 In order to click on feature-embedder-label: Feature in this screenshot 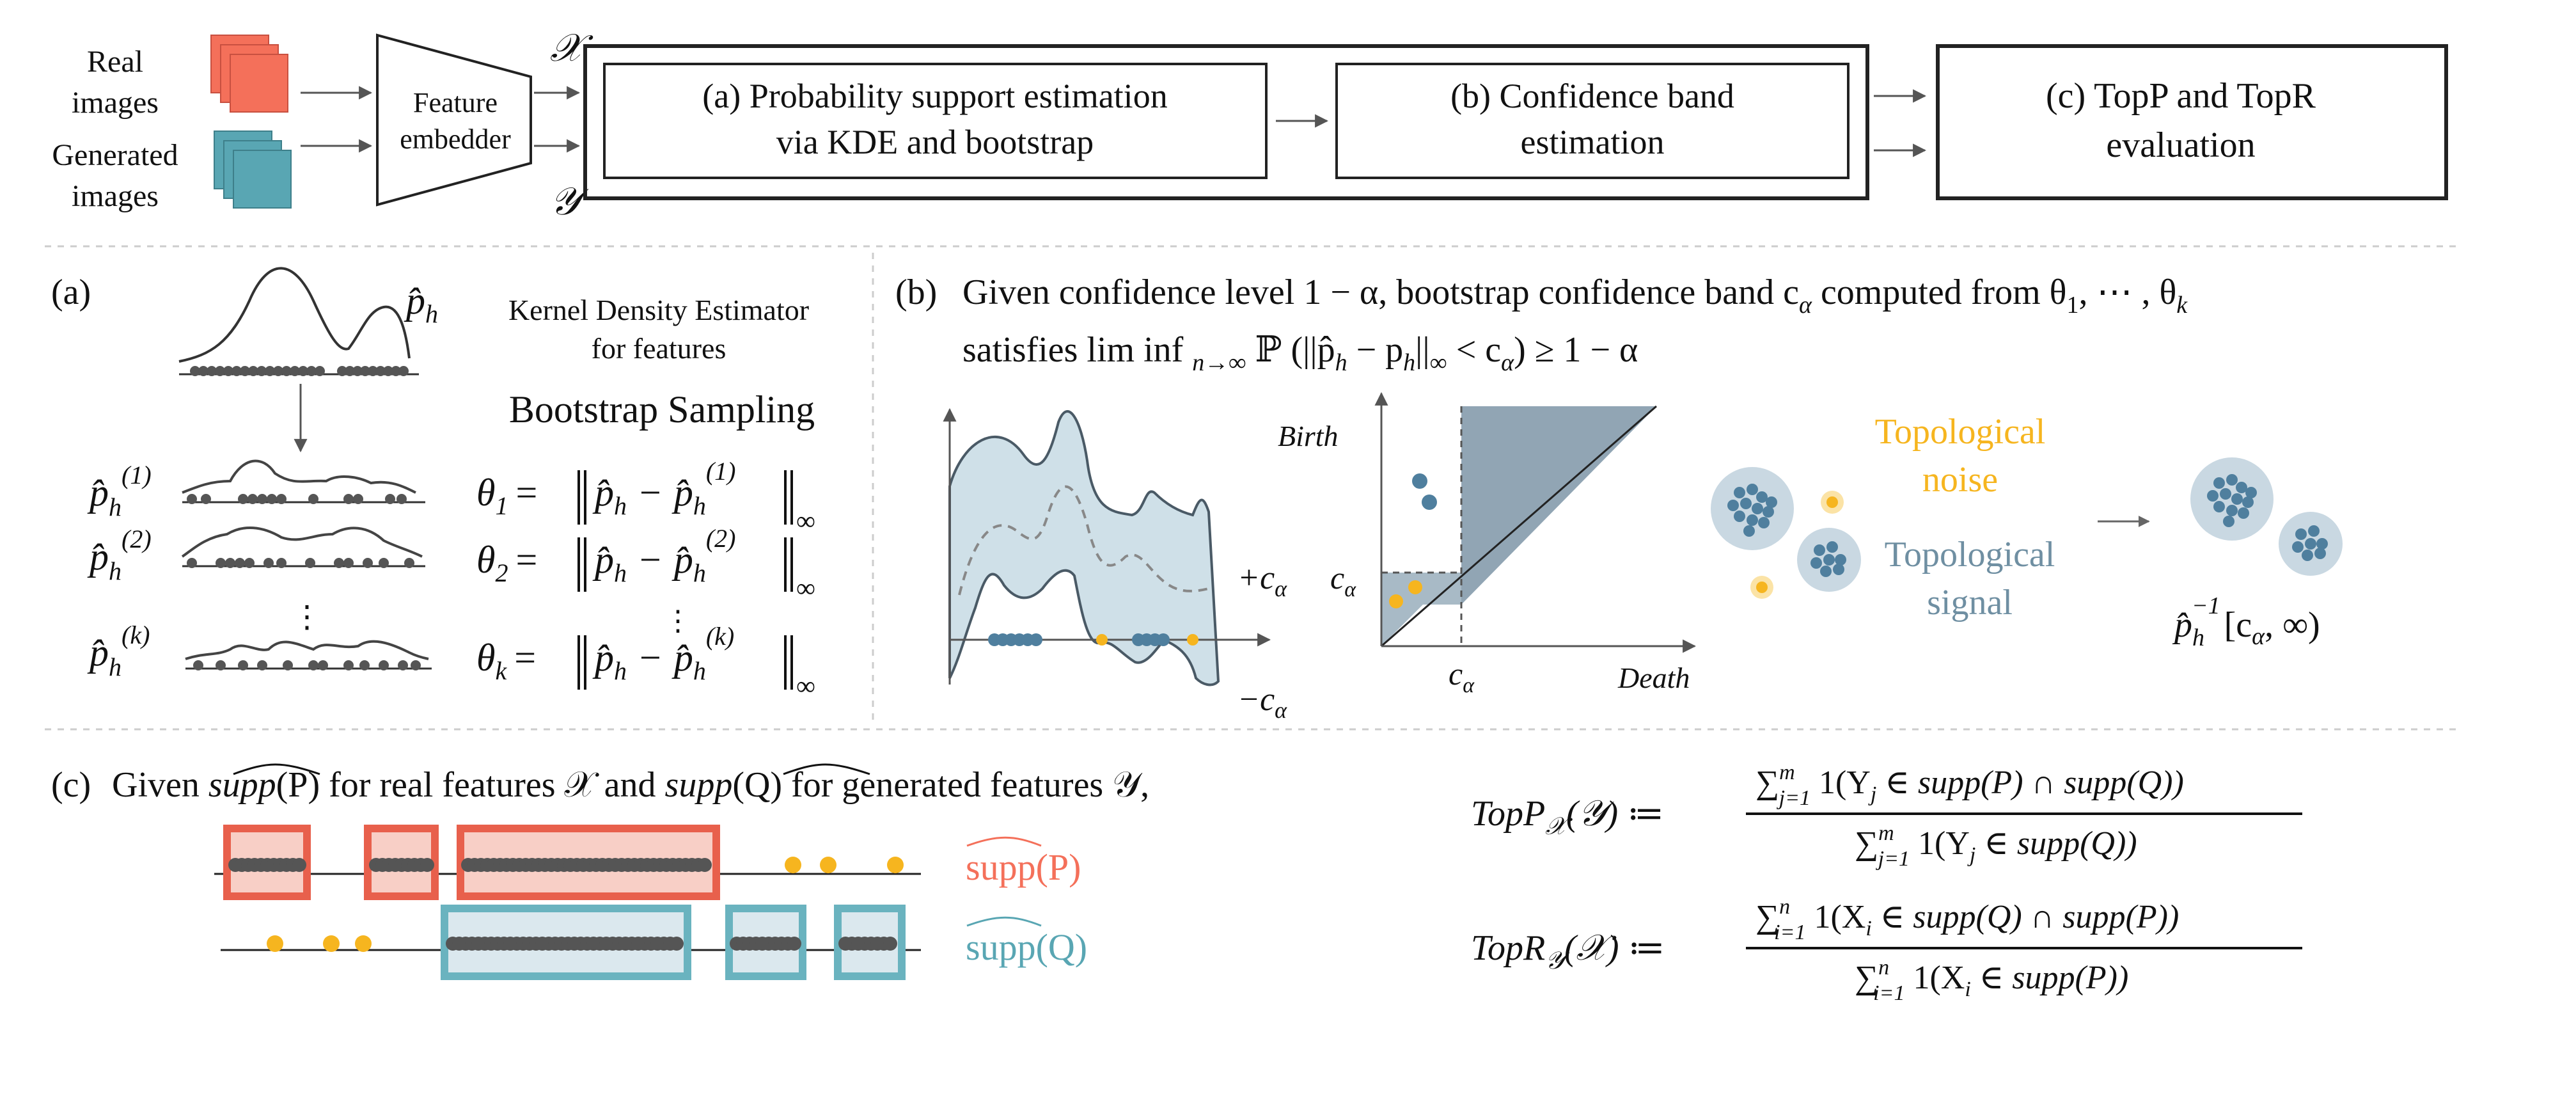, I will do `click(455, 102)`.